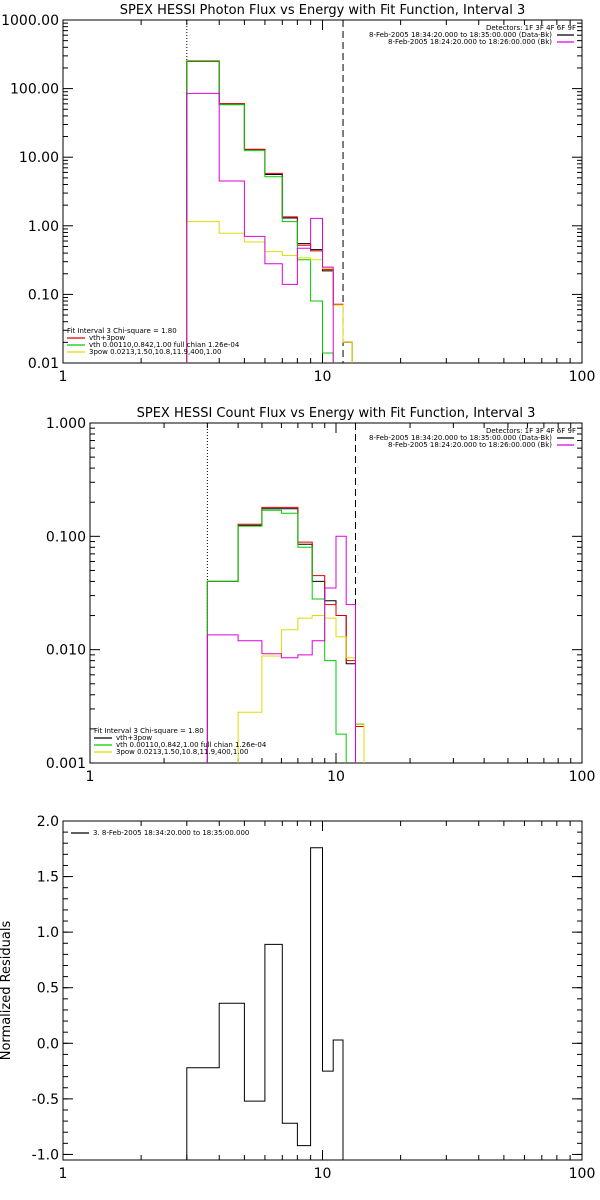 The image size is (600, 1200). What do you see at coordinates (48, 1044) in the screenshot?
I see `y-tick-label: 0.0` at bounding box center [48, 1044].